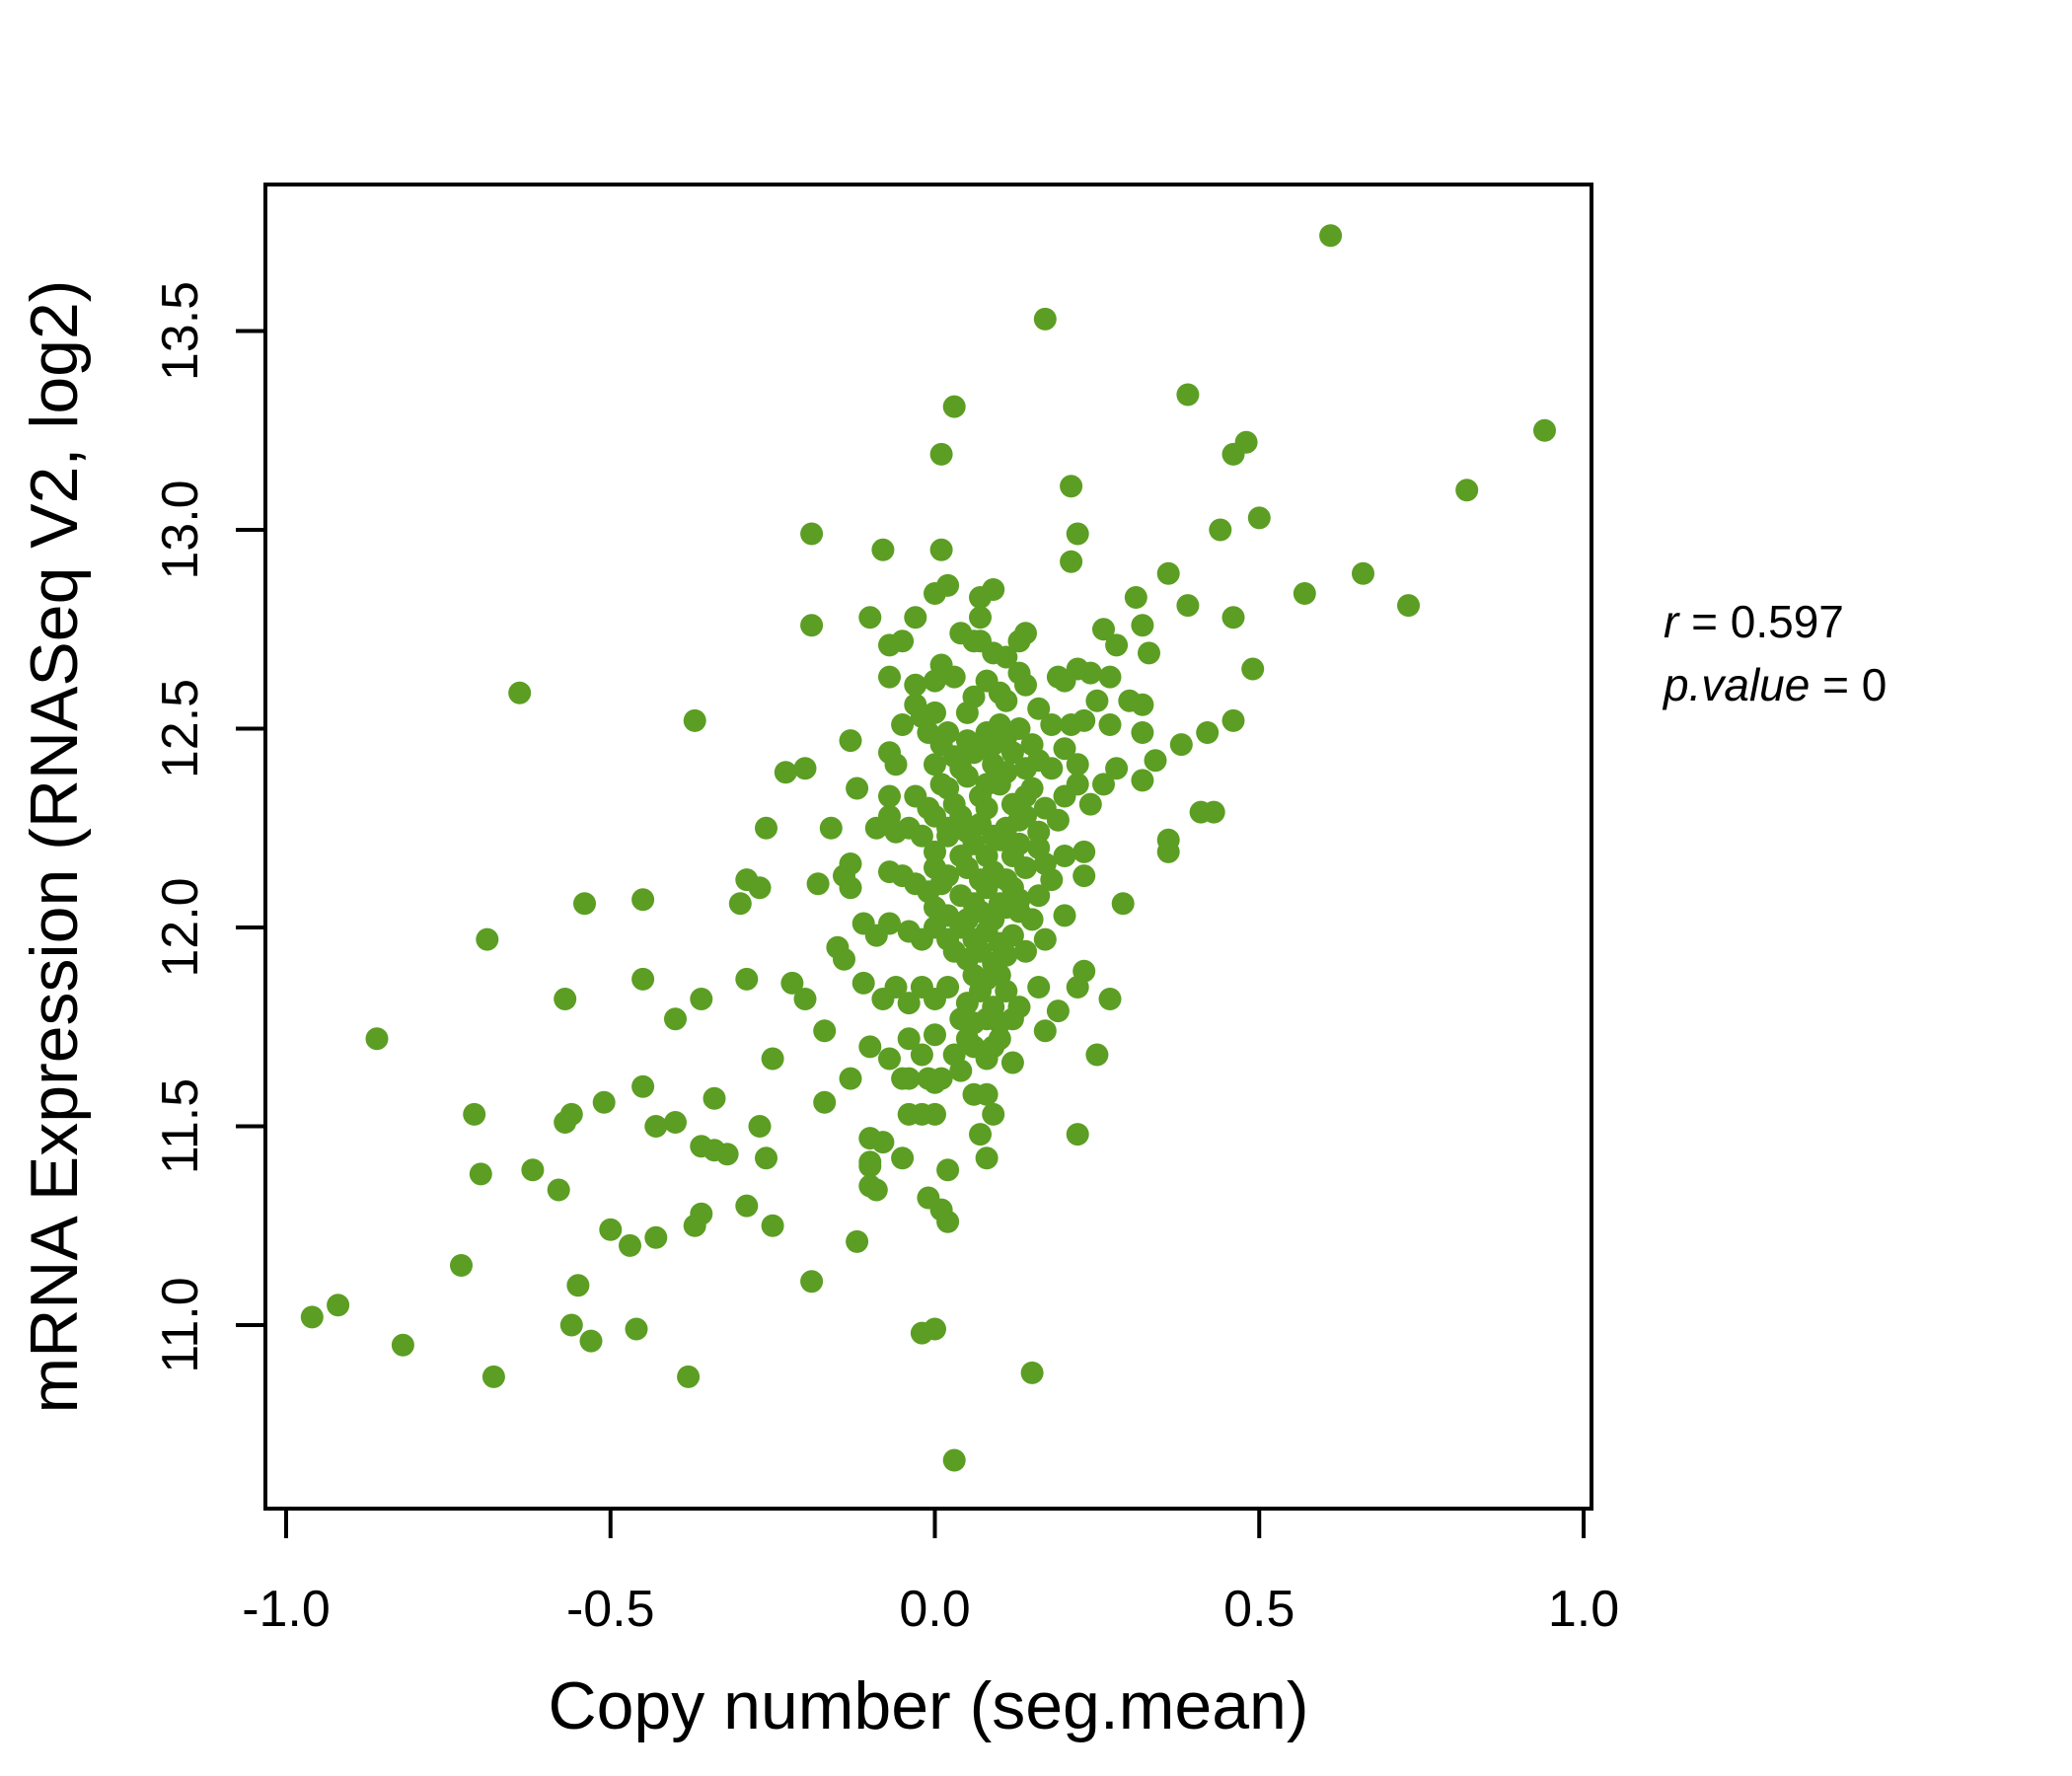  What do you see at coordinates (1776, 685) in the screenshot?
I see `annotation-pvalue-line: p.value = 0` at bounding box center [1776, 685].